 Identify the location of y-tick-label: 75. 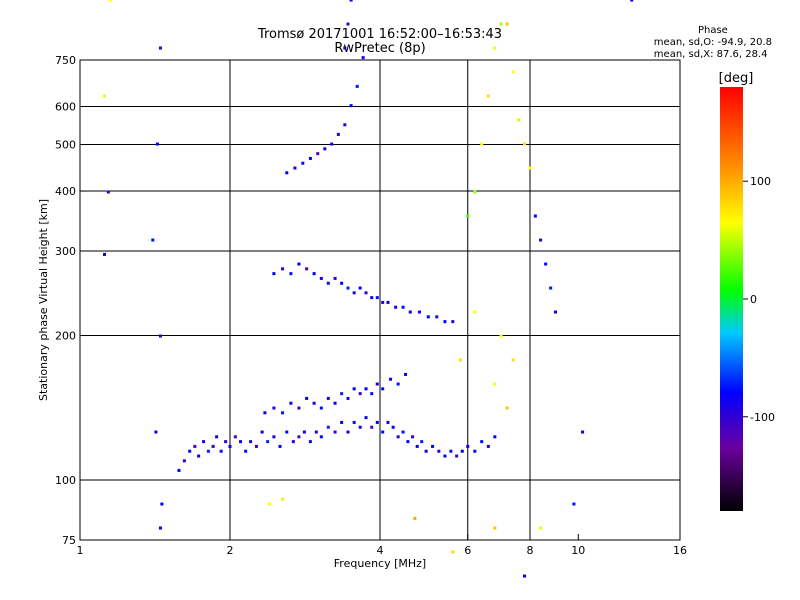
(69, 540).